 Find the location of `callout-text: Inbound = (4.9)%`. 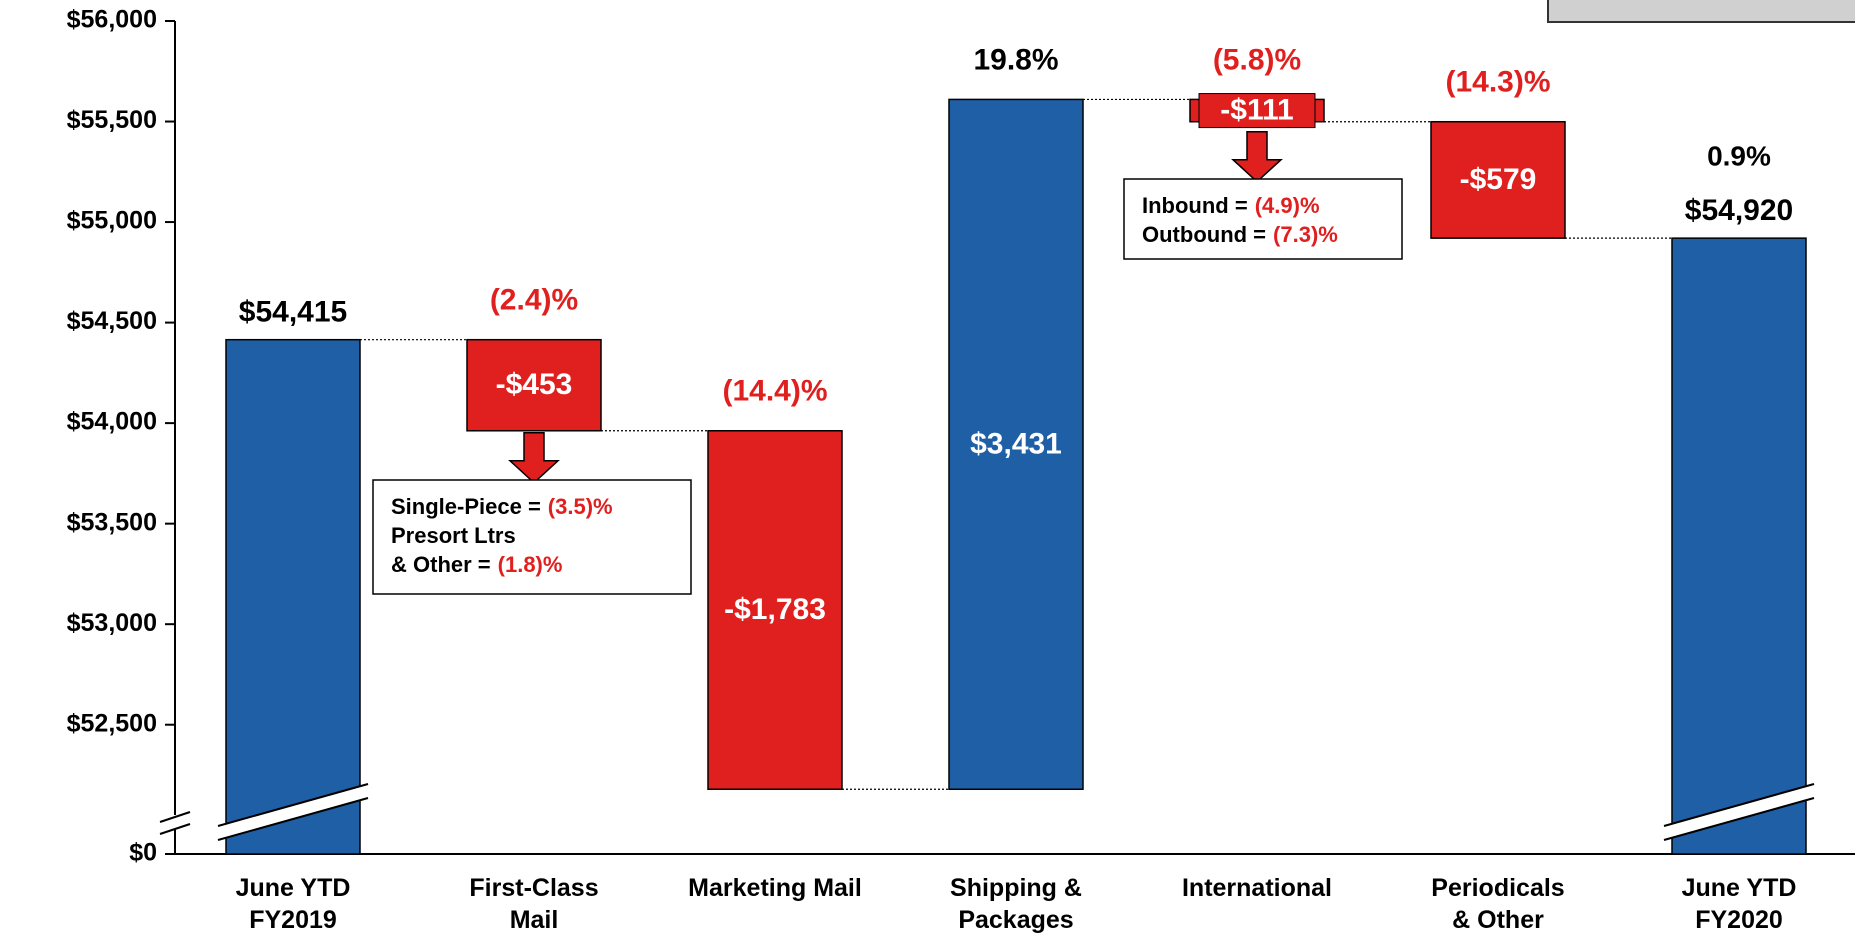

callout-text: Inbound = (4.9)% is located at coordinates (1231, 205).